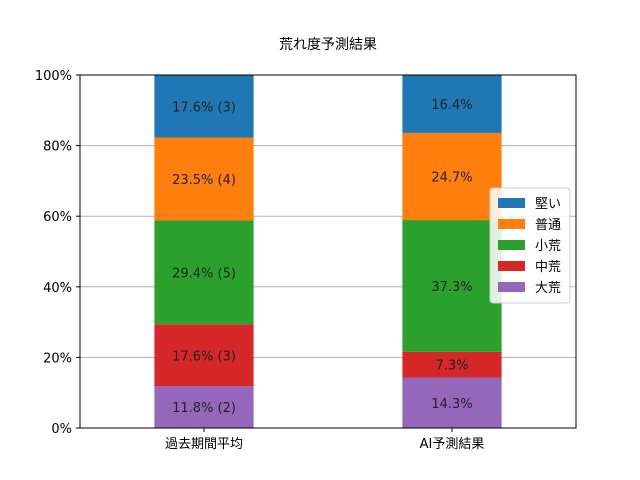 The width and height of the screenshot is (640, 480). I want to click on bar-value-label: 29.4% (5), so click(204, 273).